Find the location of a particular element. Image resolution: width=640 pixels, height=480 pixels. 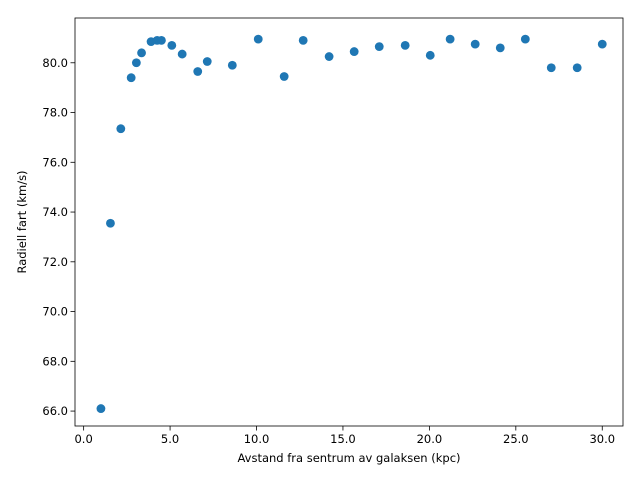

y-tick-label: 66.0 is located at coordinates (55, 411).